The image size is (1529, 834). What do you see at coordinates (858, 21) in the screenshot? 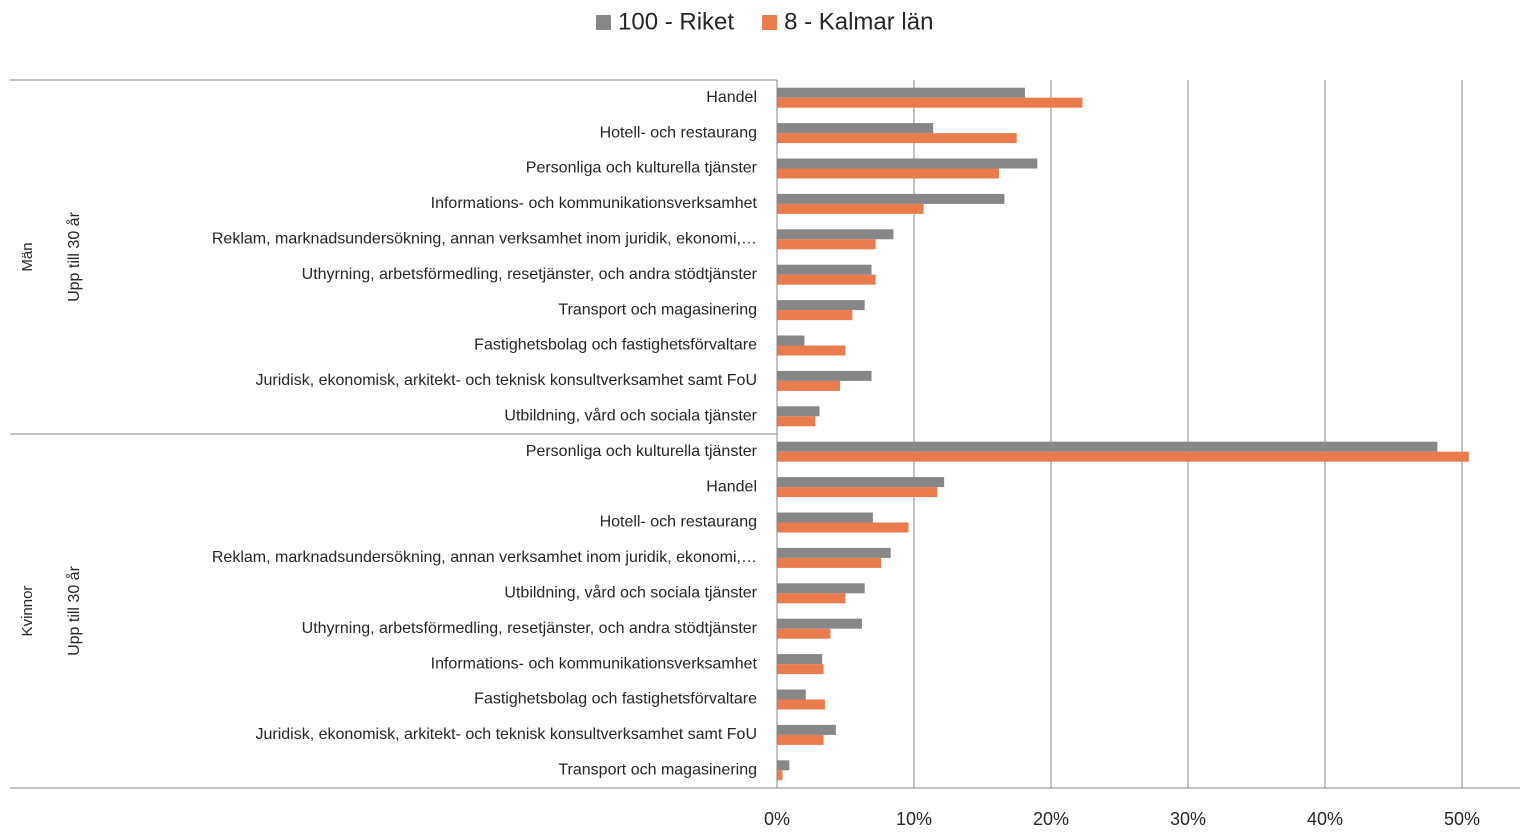
I see `legend-label: 8 - Kalmar län` at bounding box center [858, 21].